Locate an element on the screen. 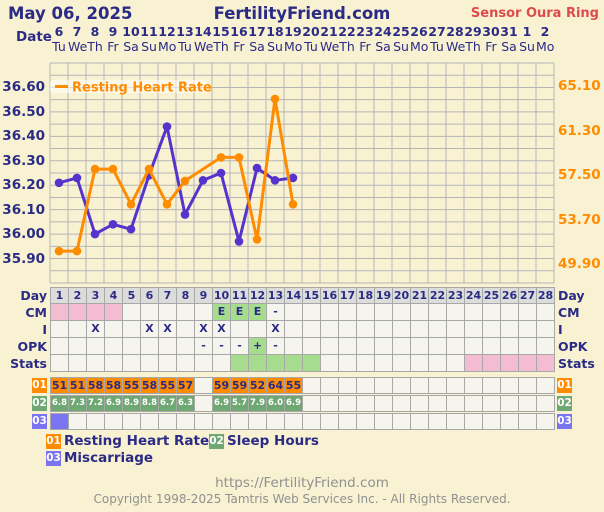 The width and height of the screenshot is (604, 512). table-cell-day-day16: 16 is located at coordinates (330, 296).